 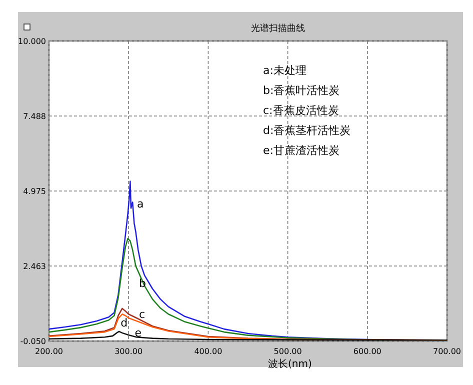 What do you see at coordinates (284, 70) in the screenshot?
I see `annotation: a:未处理` at bounding box center [284, 70].